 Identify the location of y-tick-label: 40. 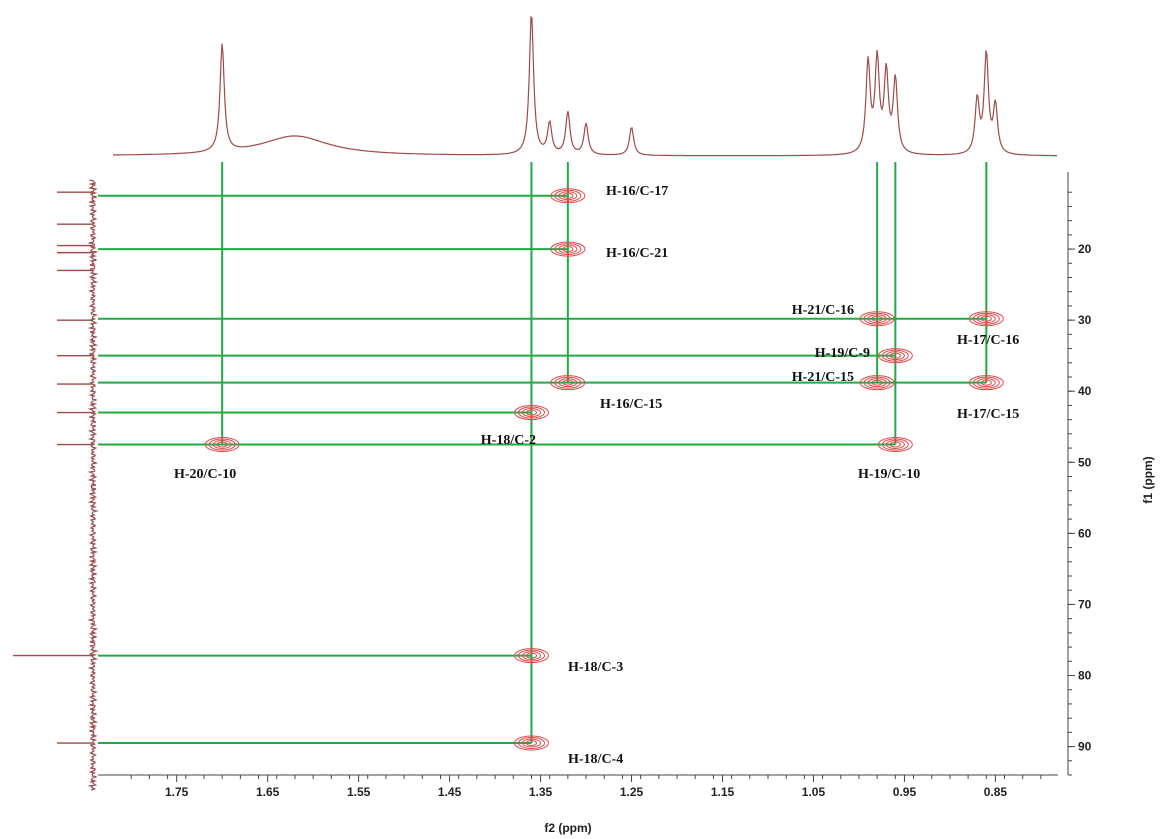
(1085, 391).